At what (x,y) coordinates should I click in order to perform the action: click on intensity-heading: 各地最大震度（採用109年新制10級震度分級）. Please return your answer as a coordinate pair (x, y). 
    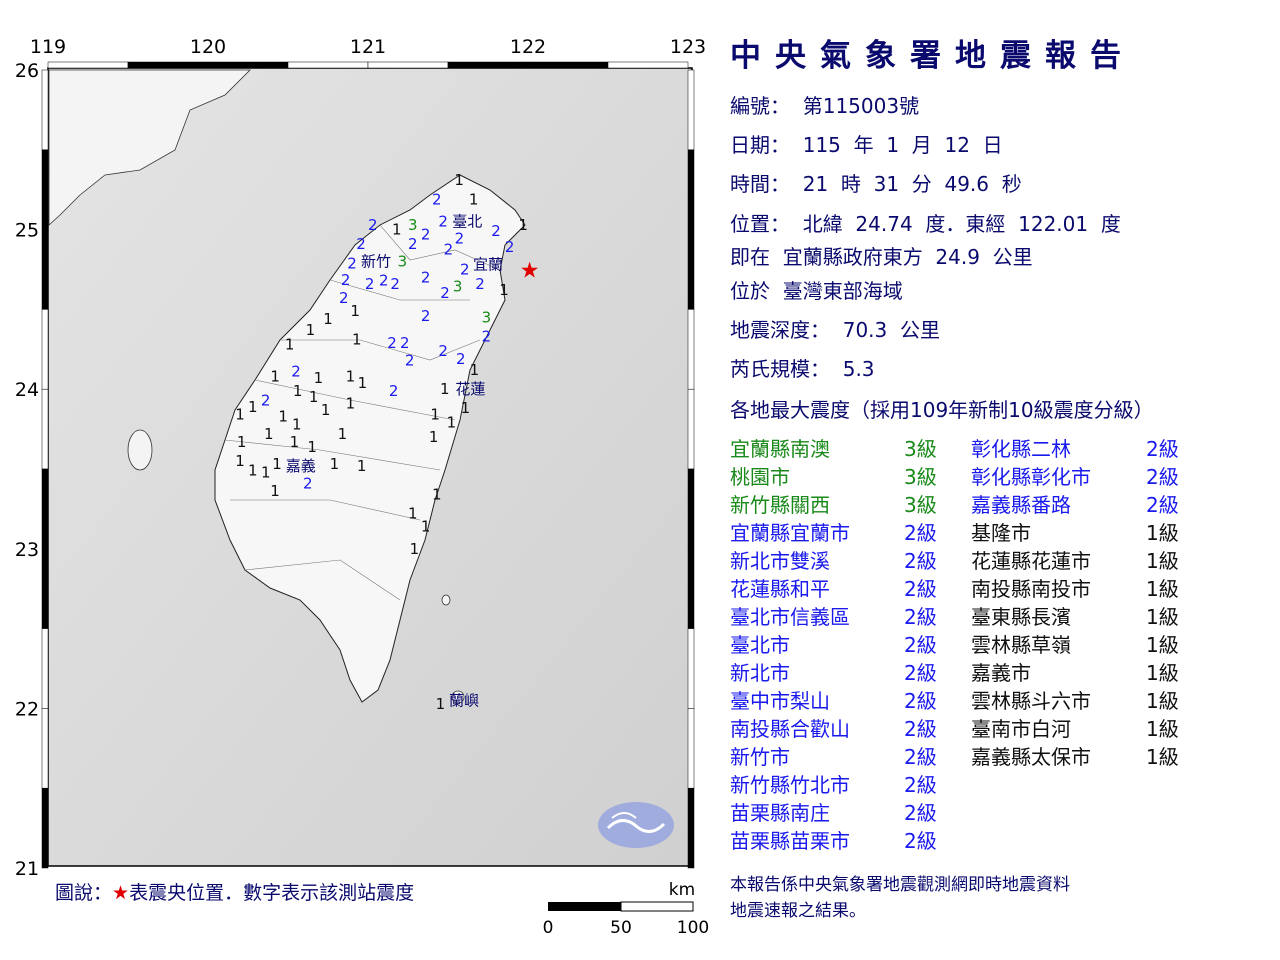
    Looking at the image, I should click on (942, 410).